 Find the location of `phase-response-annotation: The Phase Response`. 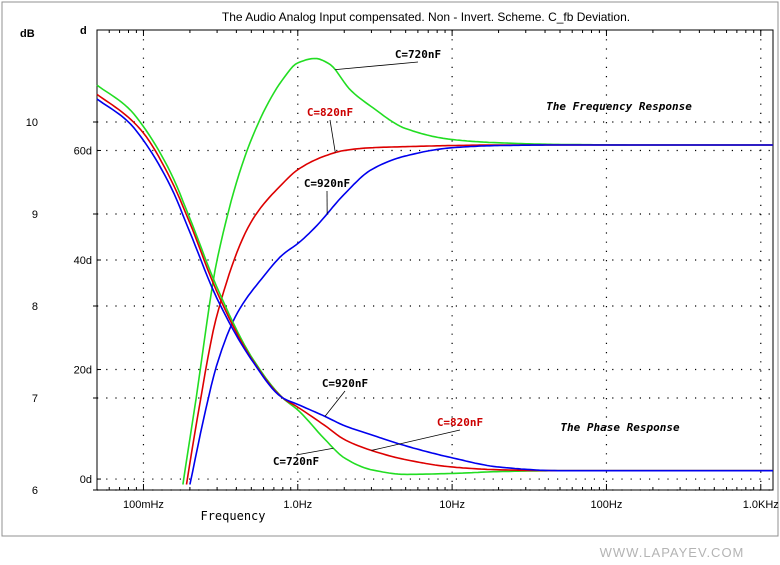

phase-response-annotation: The Phase Response is located at coordinates (620, 427).